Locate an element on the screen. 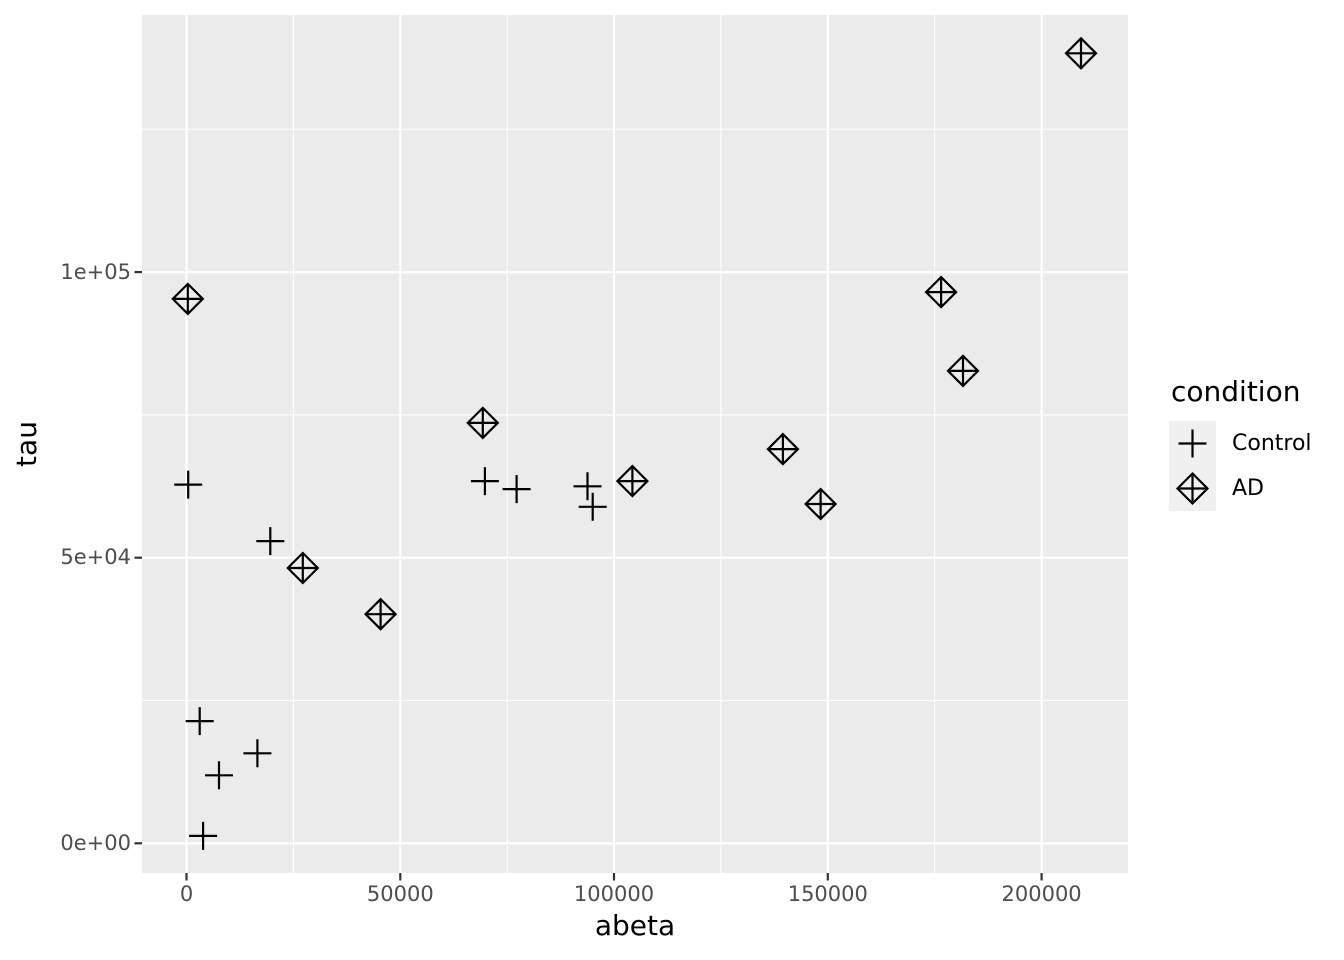  plus-marker-icon is located at coordinates (1192, 443).